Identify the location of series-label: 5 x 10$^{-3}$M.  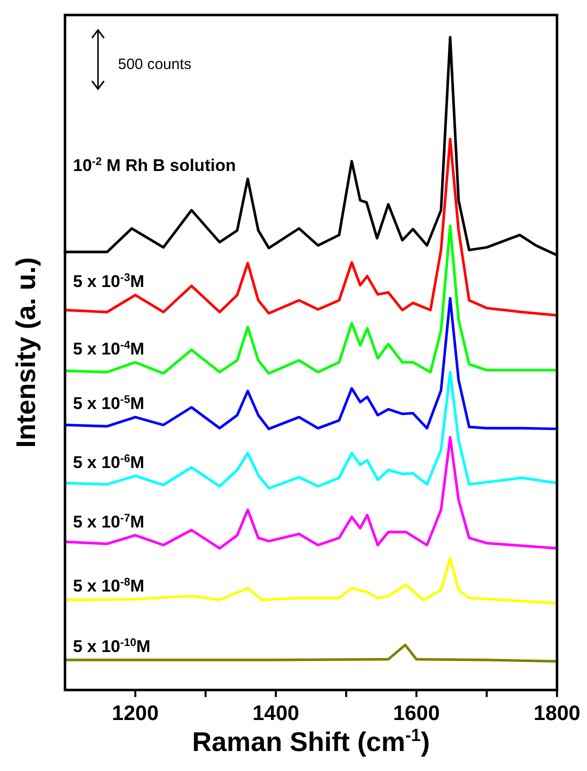
(108, 282).